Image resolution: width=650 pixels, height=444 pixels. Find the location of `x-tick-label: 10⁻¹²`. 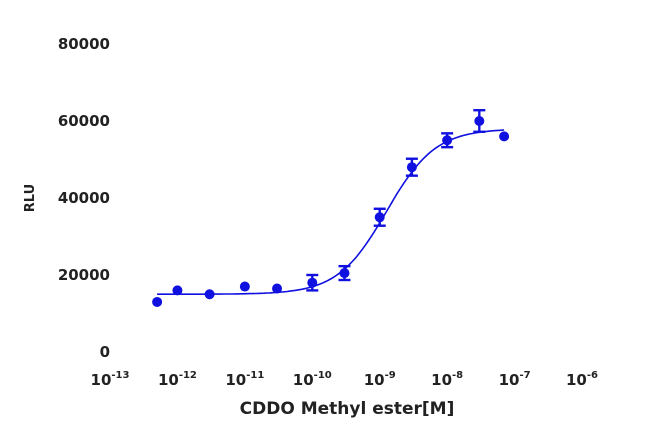

x-tick-label: 10⁻¹² is located at coordinates (177, 379).